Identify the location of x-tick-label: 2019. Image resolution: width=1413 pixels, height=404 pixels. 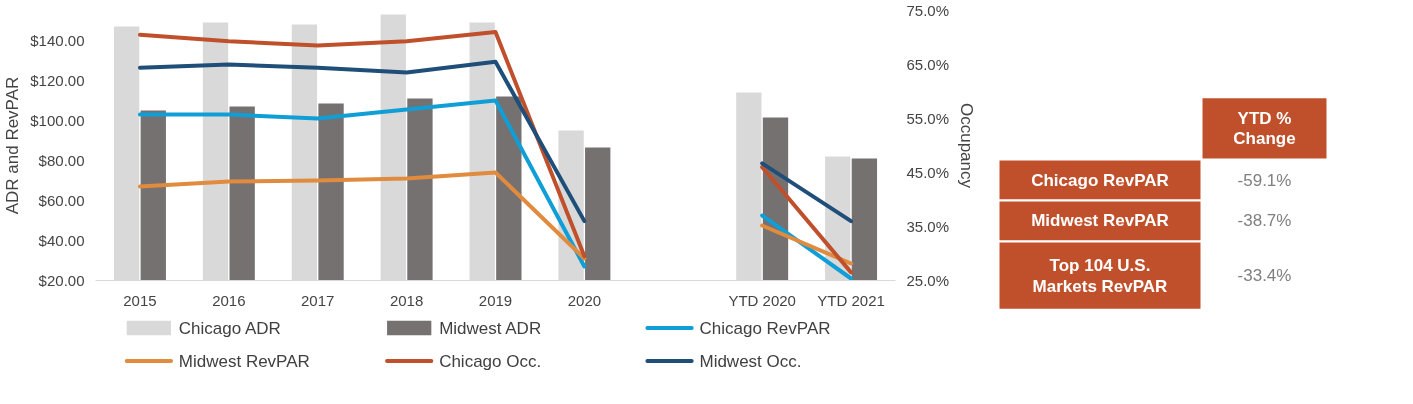
(495, 300).